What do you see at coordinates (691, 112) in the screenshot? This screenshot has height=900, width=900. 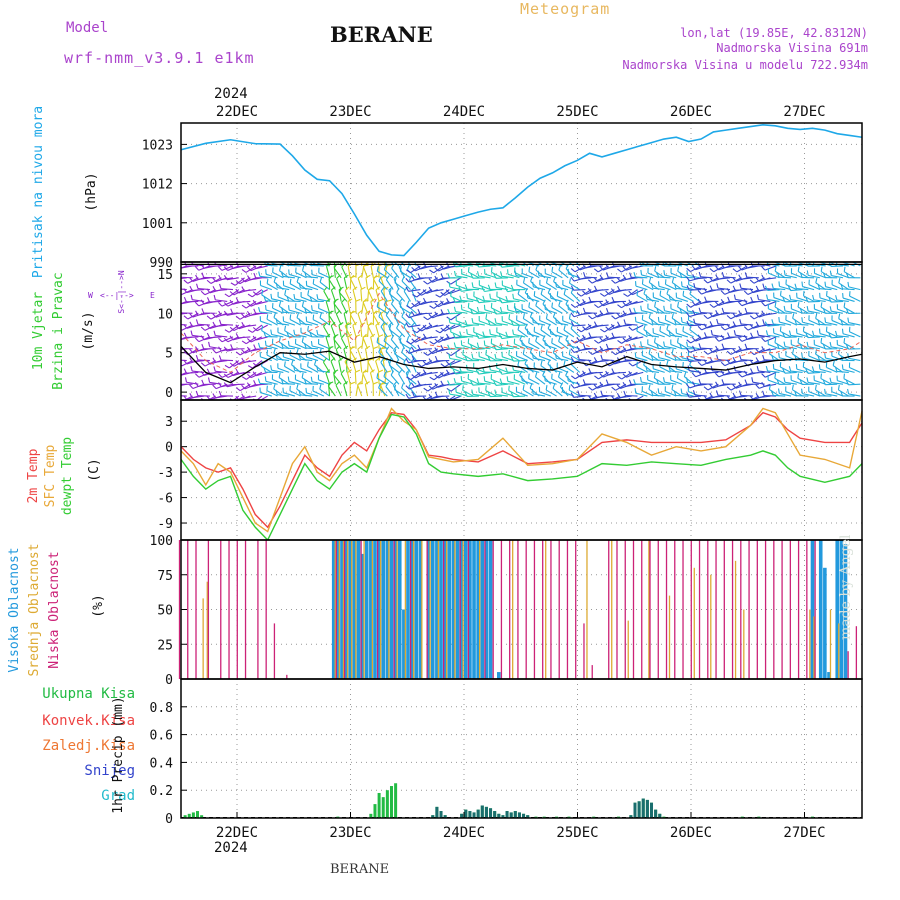 I see `day-label-top: 26DEC` at bounding box center [691, 112].